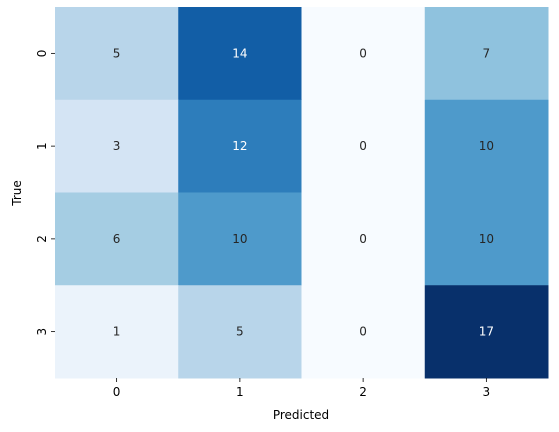  I want to click on x-tick-label-3: 3, so click(487, 392).